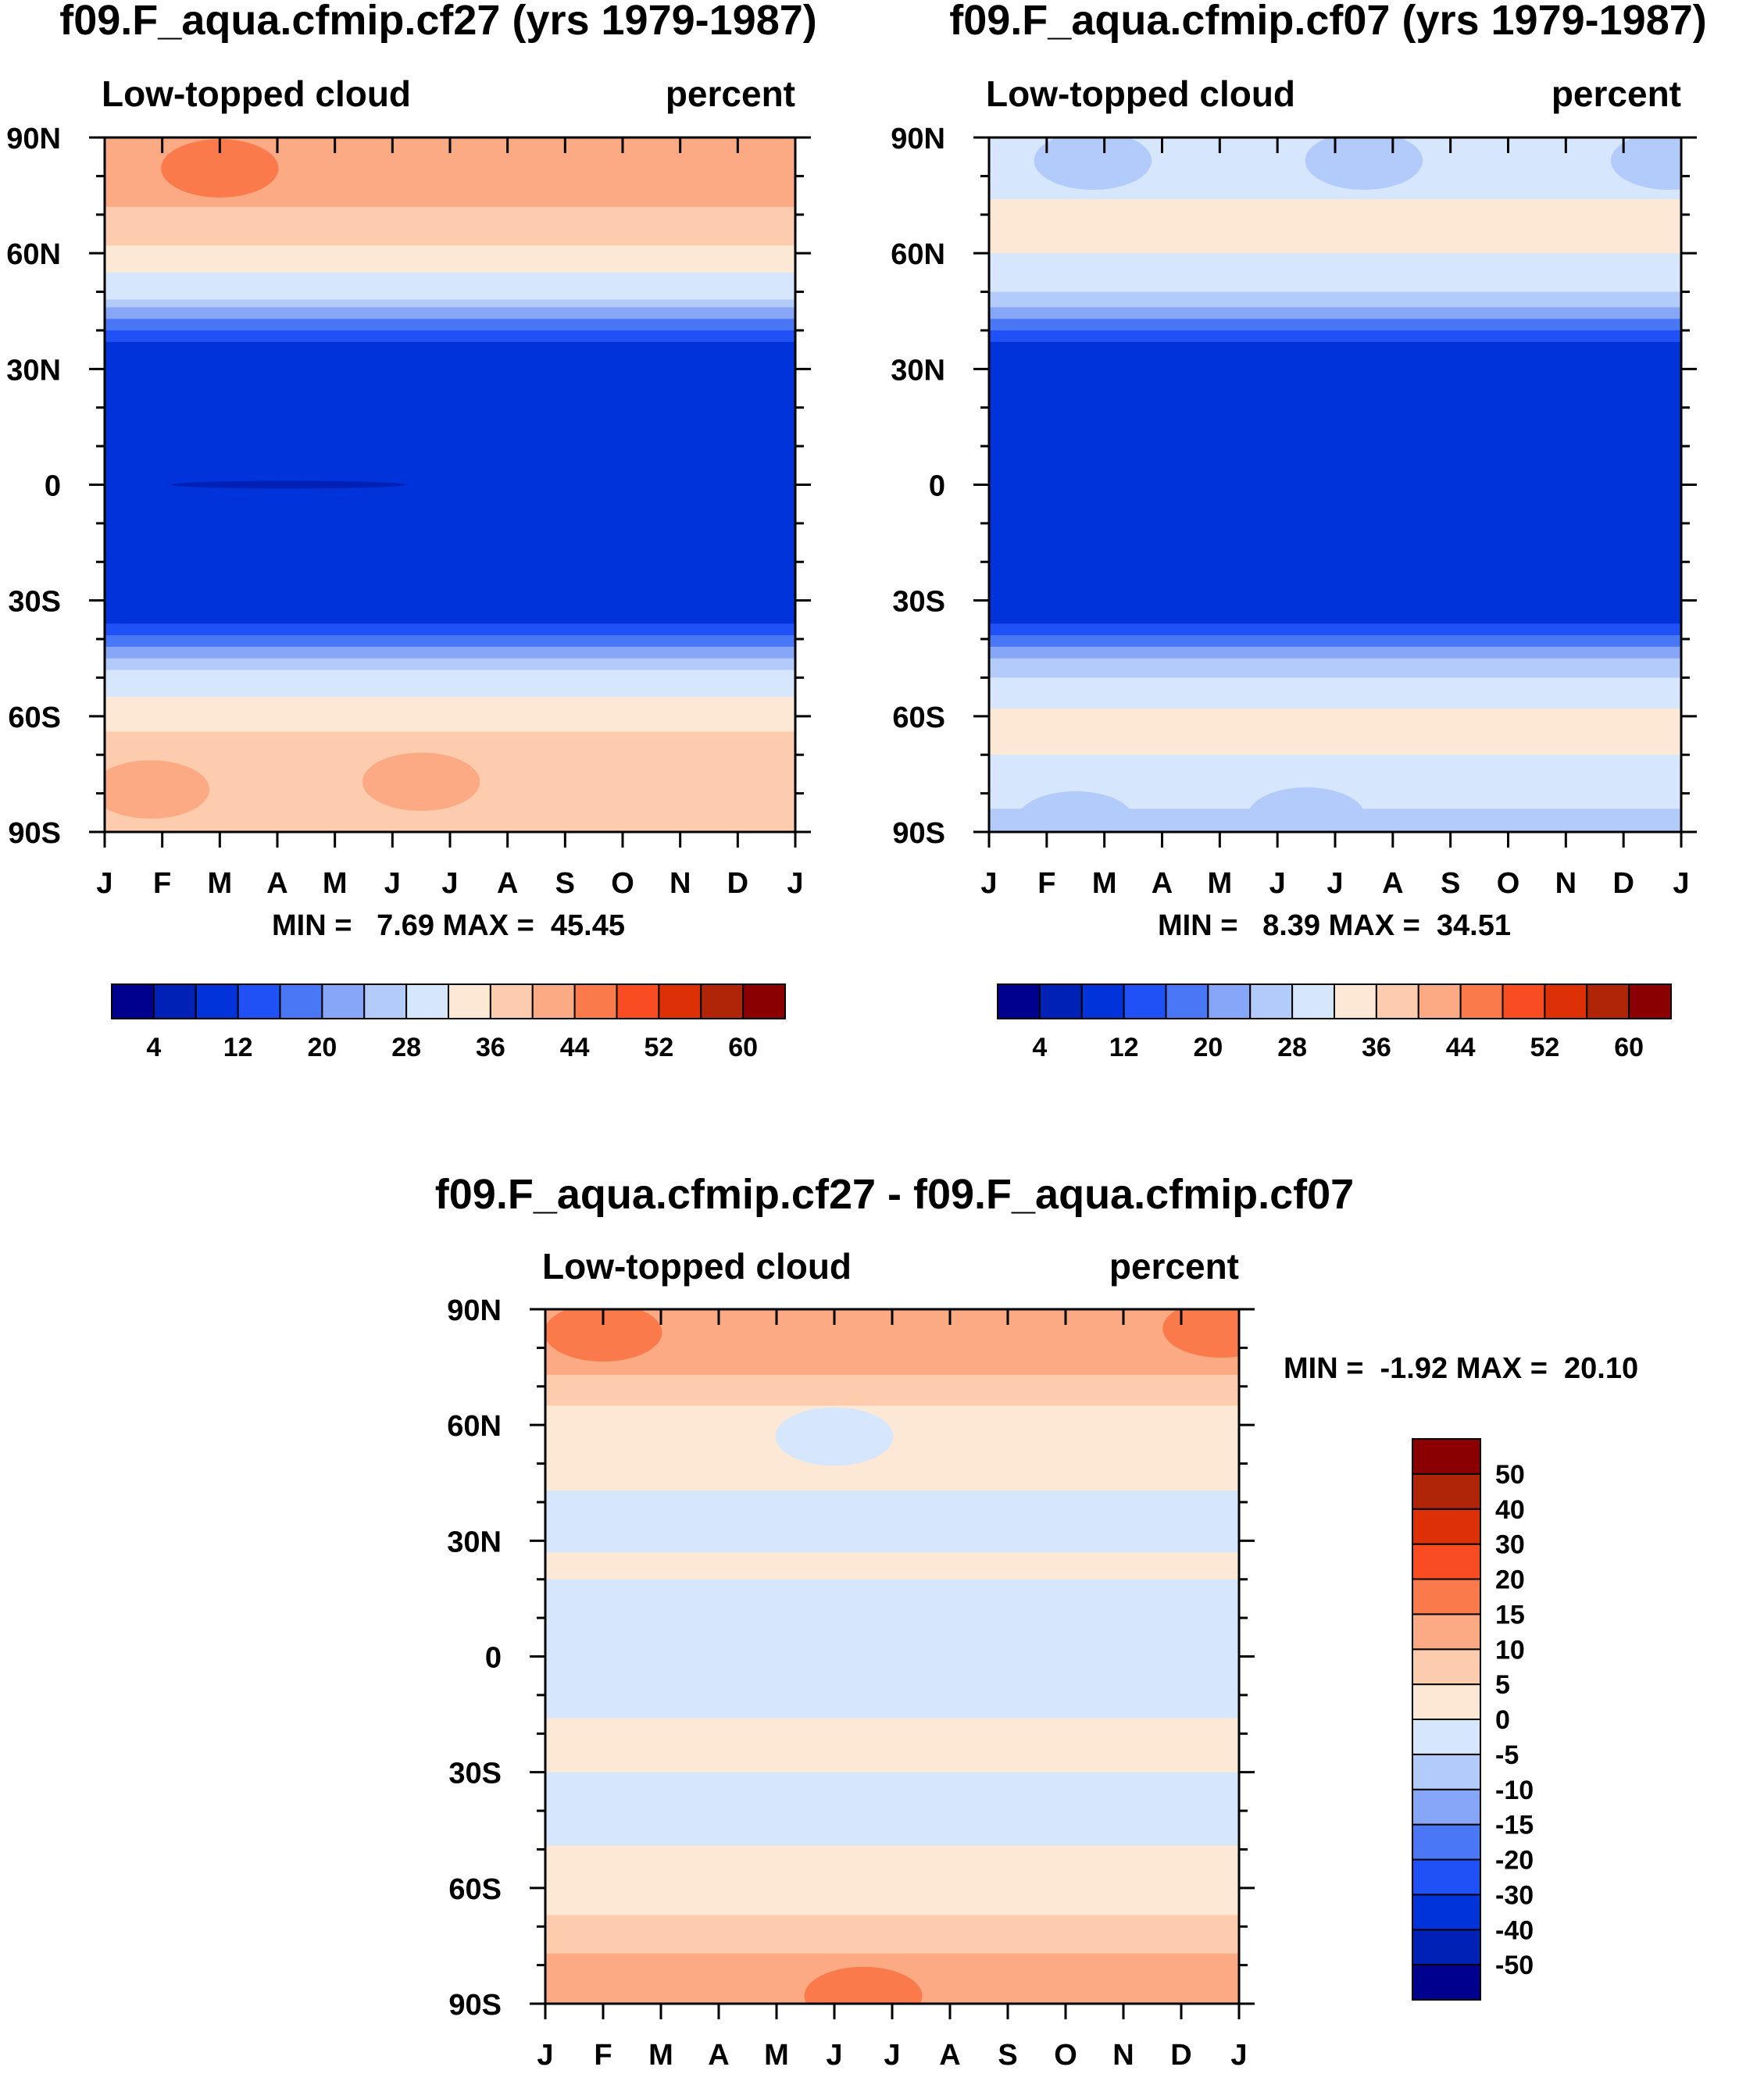 The image size is (1764, 2074). I want to click on colorbar-label: 36, so click(1377, 1047).